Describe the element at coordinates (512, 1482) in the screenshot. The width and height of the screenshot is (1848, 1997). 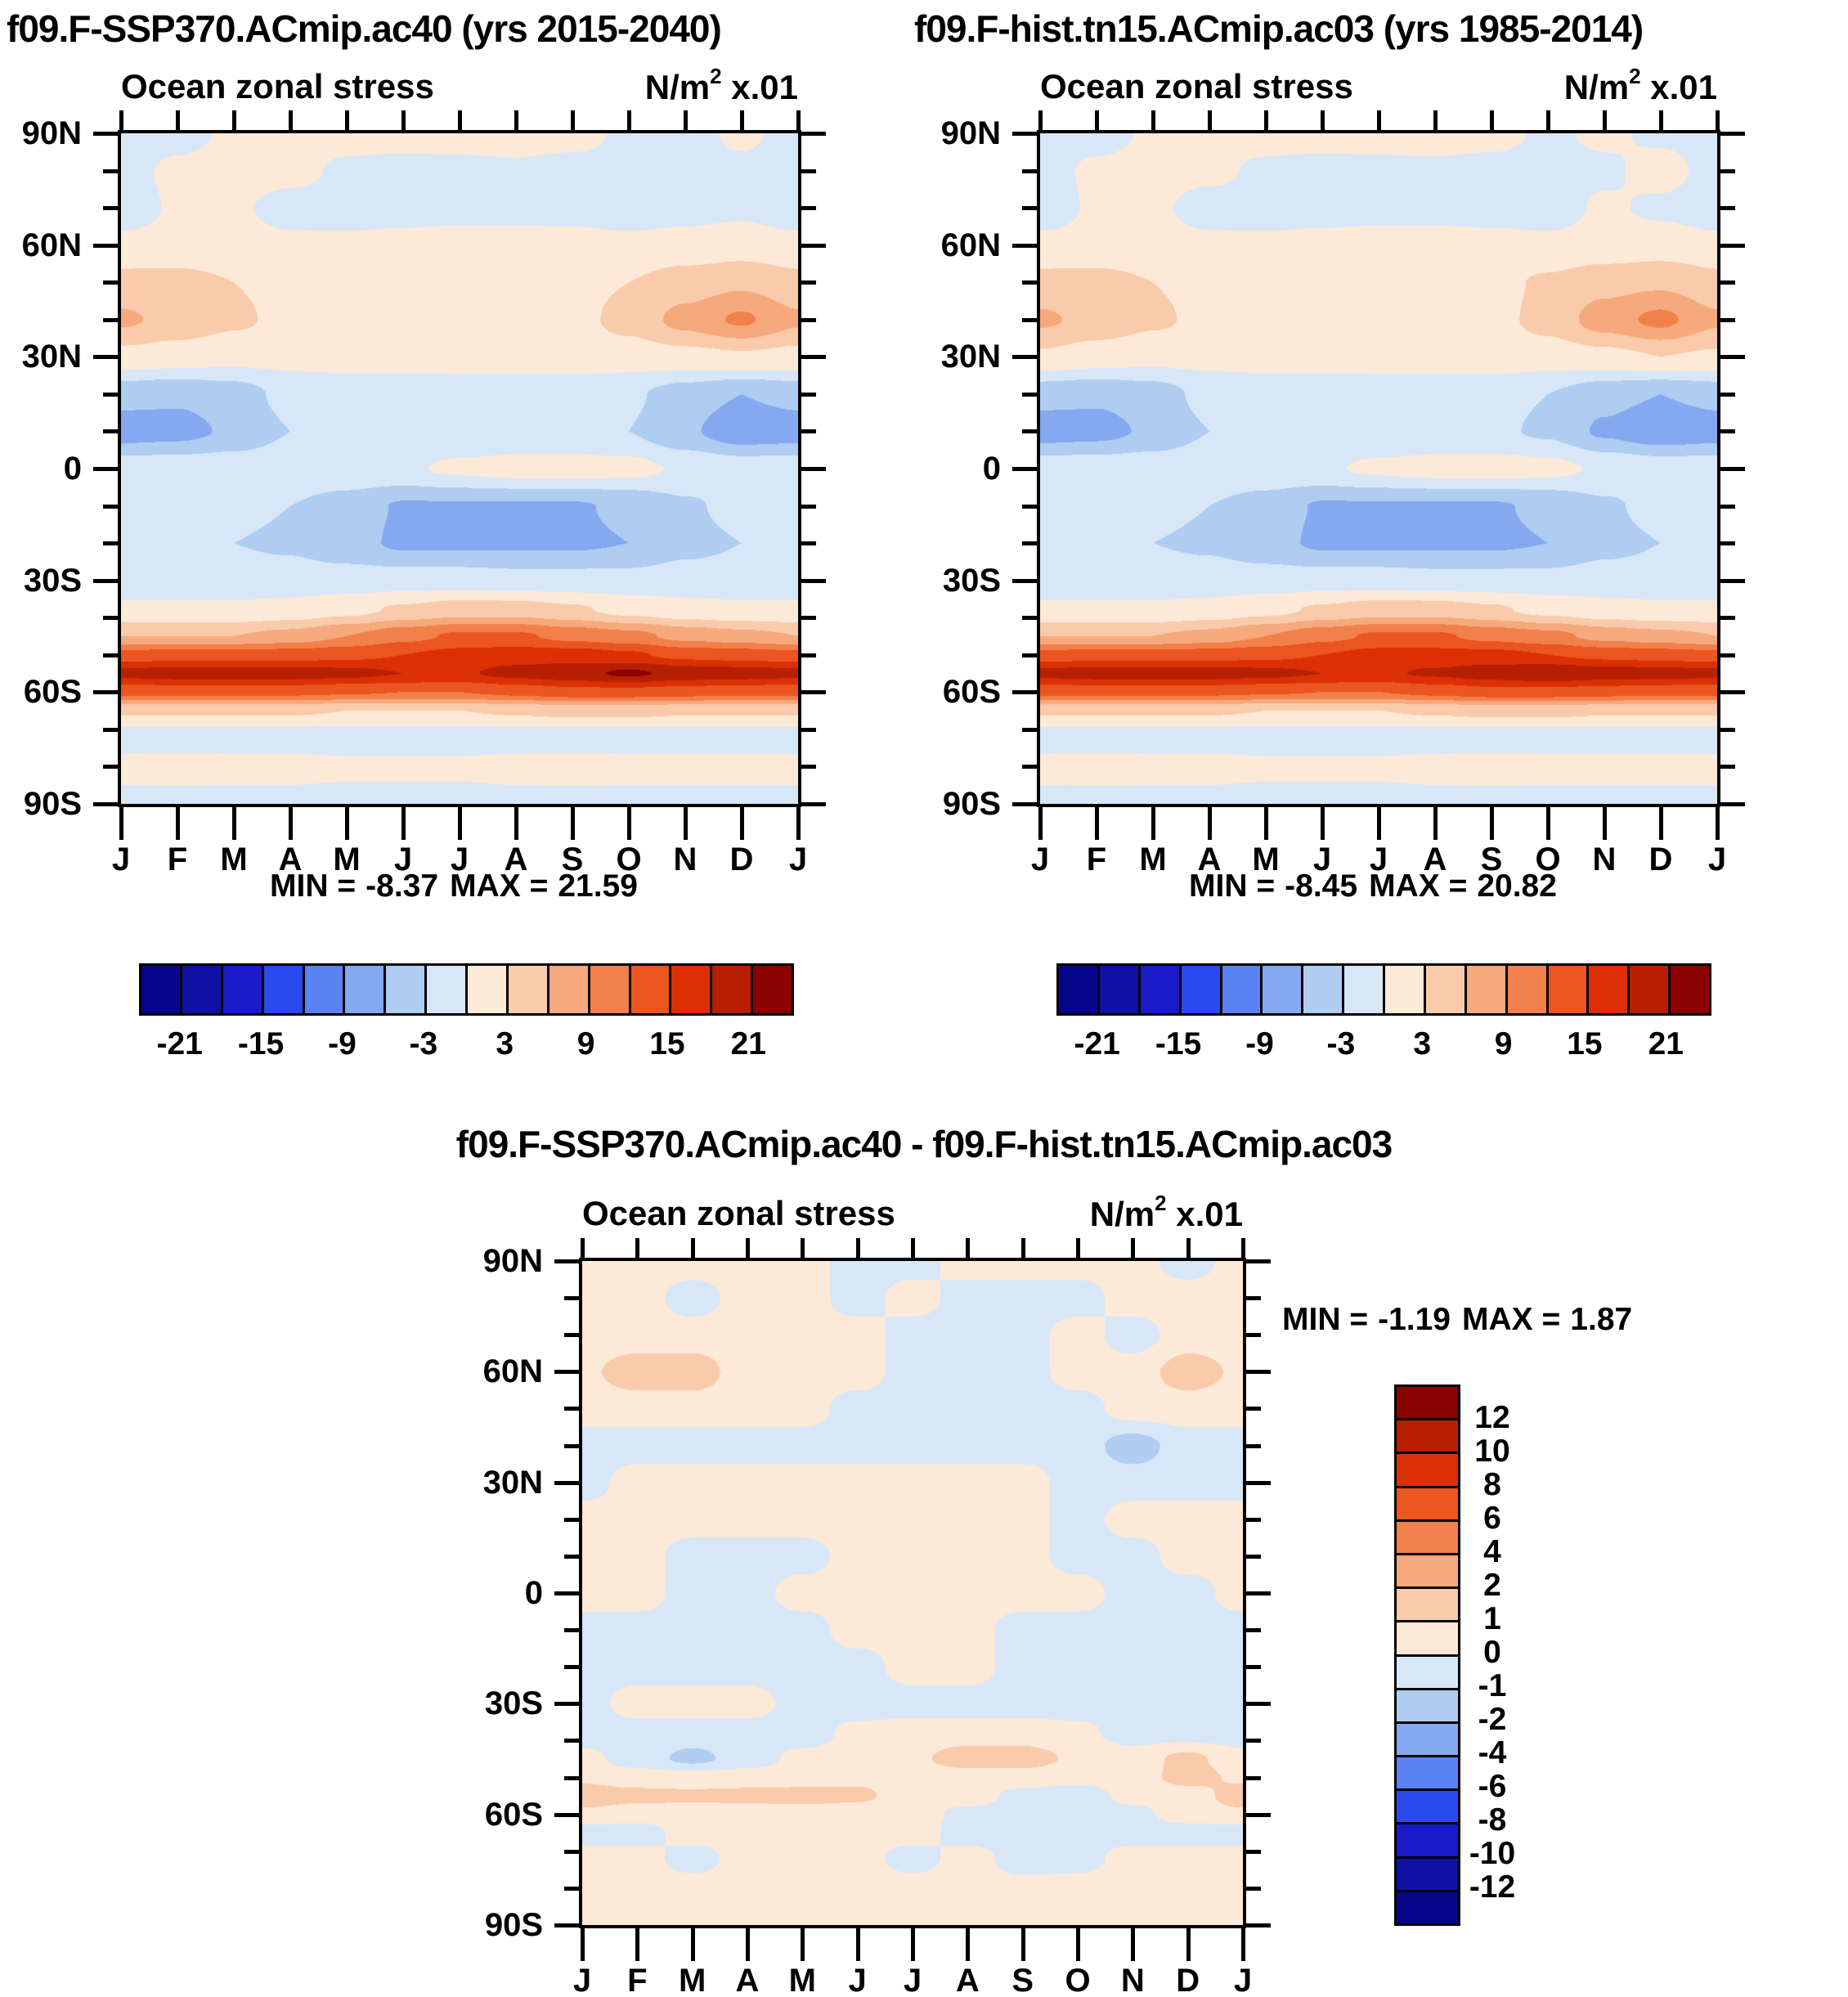
I see `latitude-label: 30N` at that location.